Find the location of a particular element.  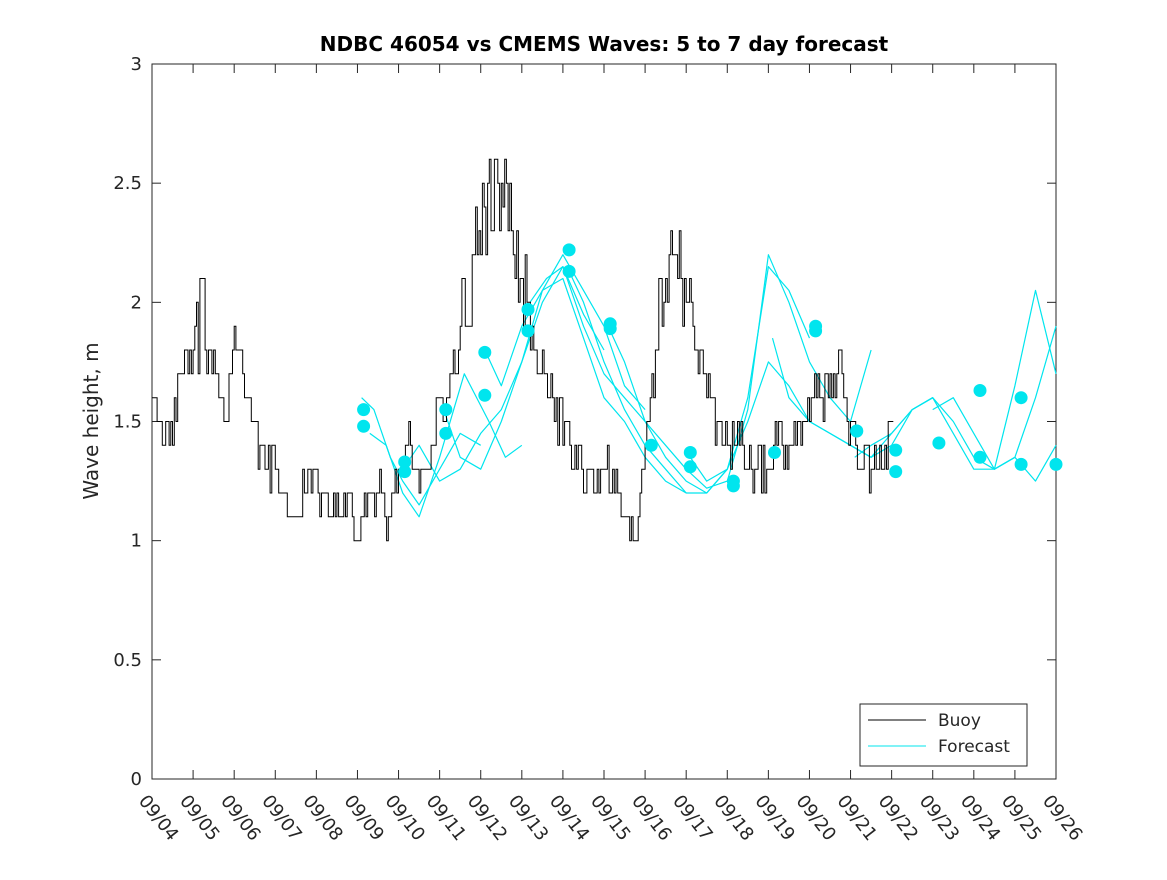

legend-box is located at coordinates (943, 735).